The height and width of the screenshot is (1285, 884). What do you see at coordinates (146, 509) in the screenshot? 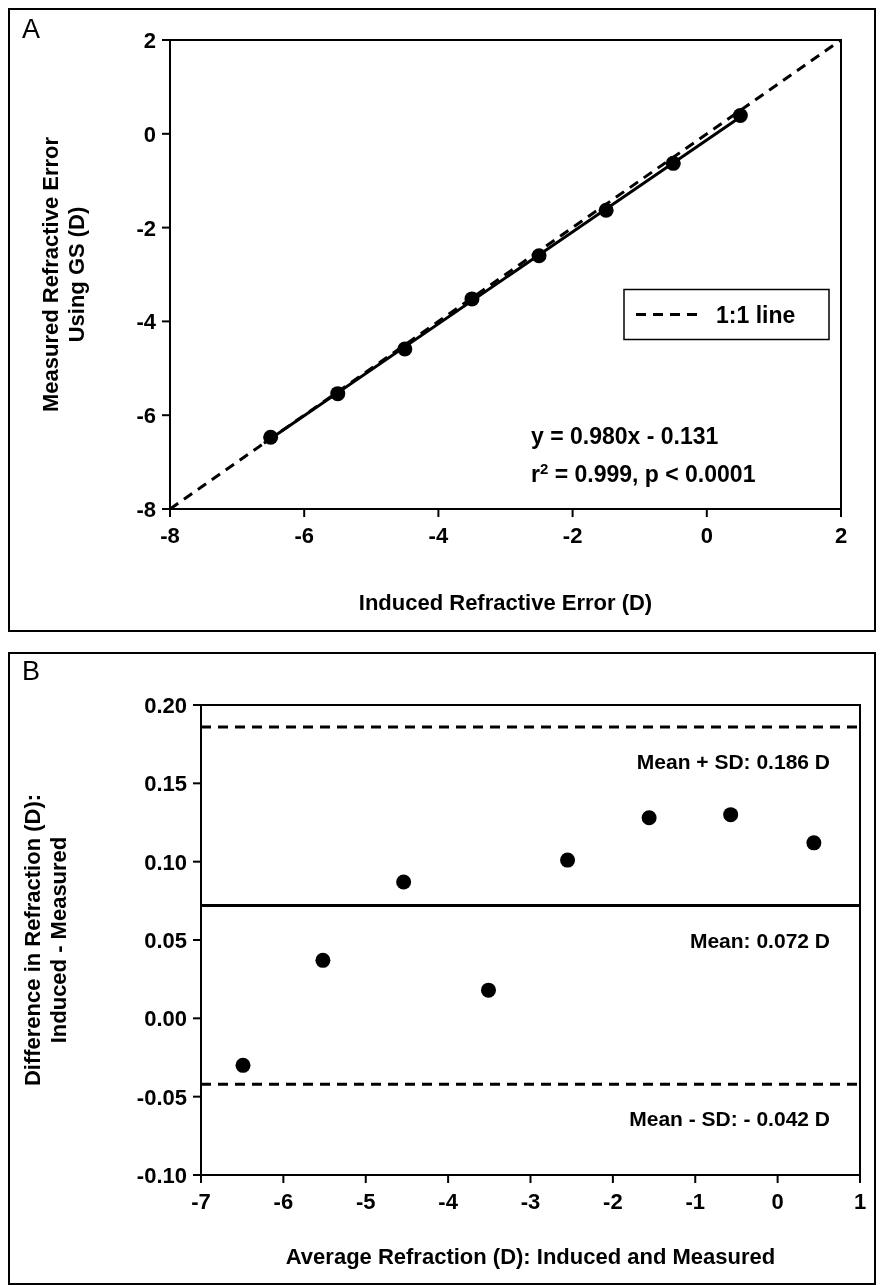
I see `y-tick-label: -8` at bounding box center [146, 509].